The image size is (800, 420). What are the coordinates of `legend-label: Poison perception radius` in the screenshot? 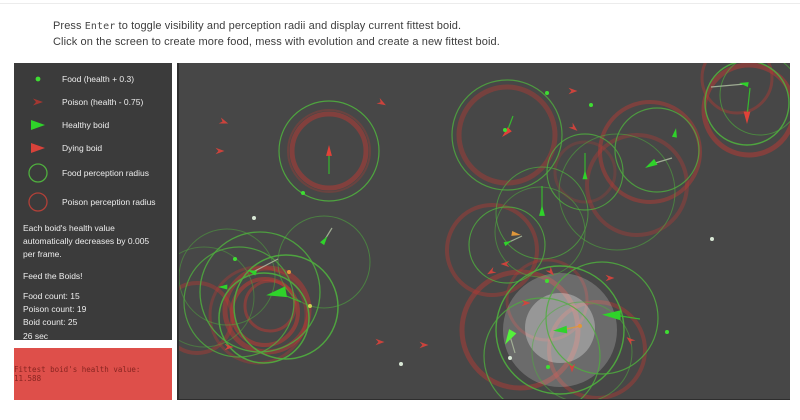 It's located at (109, 202).